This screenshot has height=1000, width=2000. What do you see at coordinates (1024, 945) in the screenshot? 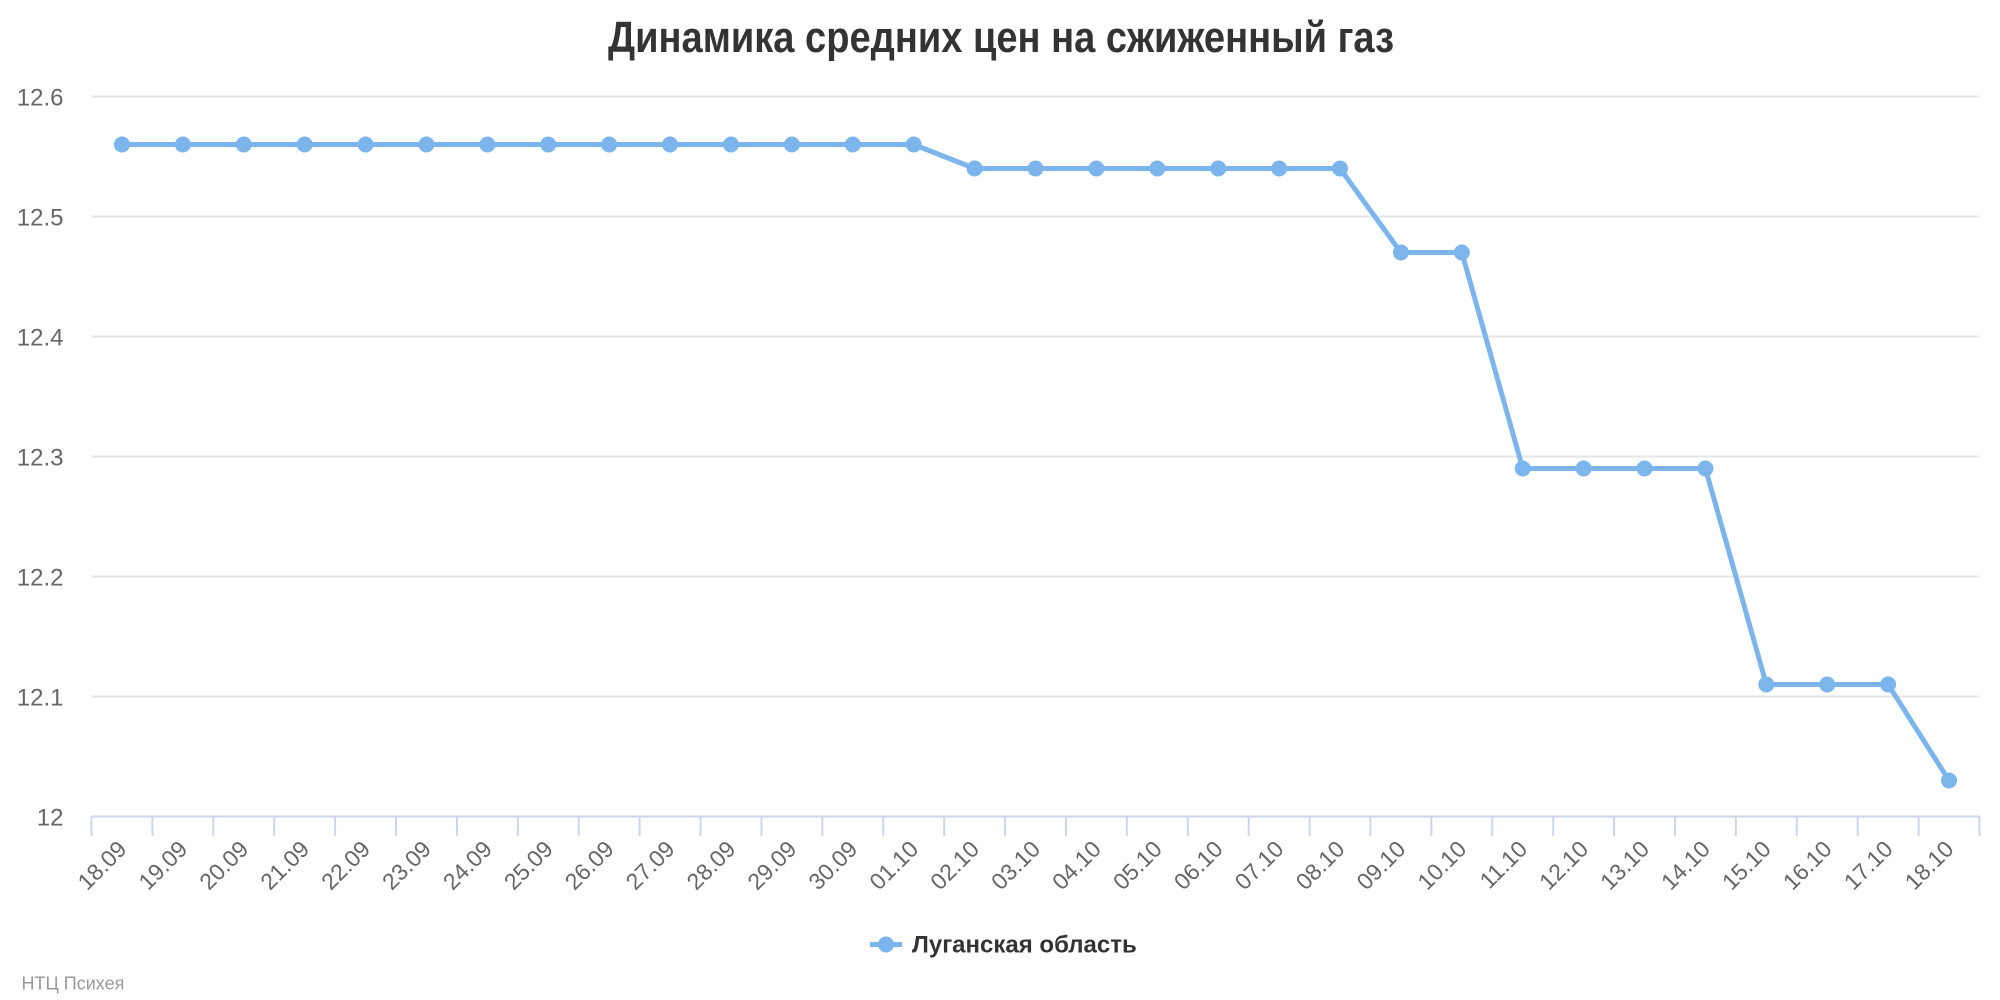
I see `svg-text: Луганская область` at bounding box center [1024, 945].